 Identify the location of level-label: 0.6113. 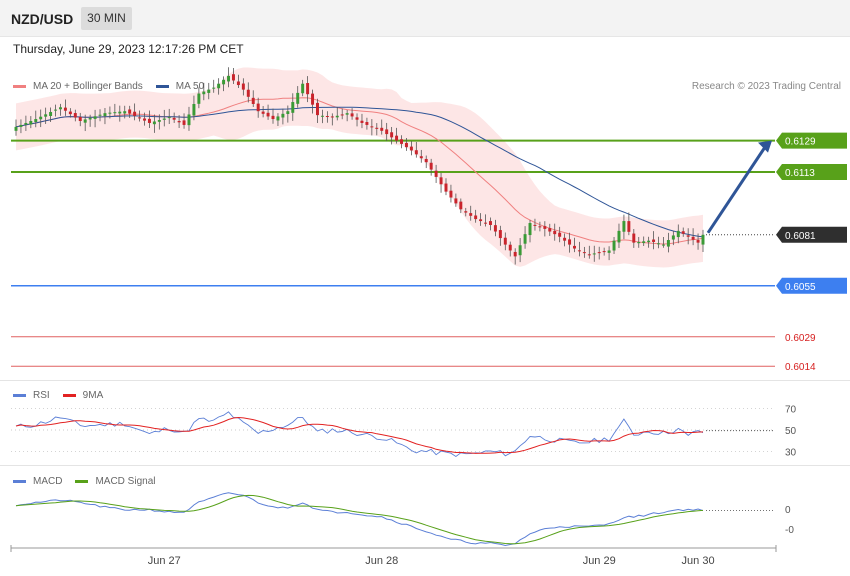
(800, 173).